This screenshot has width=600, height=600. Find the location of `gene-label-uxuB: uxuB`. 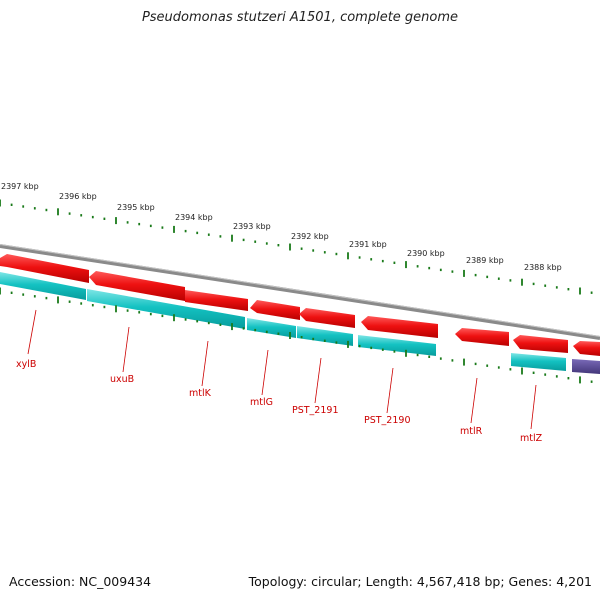

gene-label-uxuB: uxuB is located at coordinates (122, 379).